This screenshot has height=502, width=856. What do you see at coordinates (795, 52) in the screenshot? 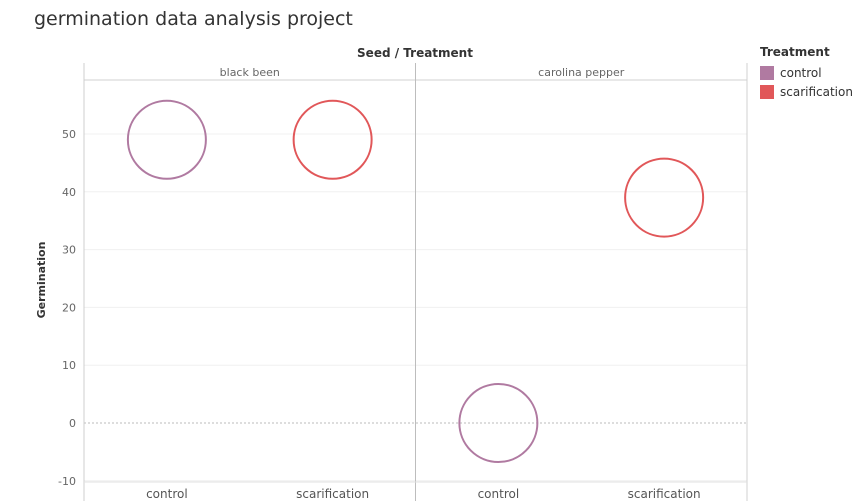
I see `legend-title: Treatment` at bounding box center [795, 52].